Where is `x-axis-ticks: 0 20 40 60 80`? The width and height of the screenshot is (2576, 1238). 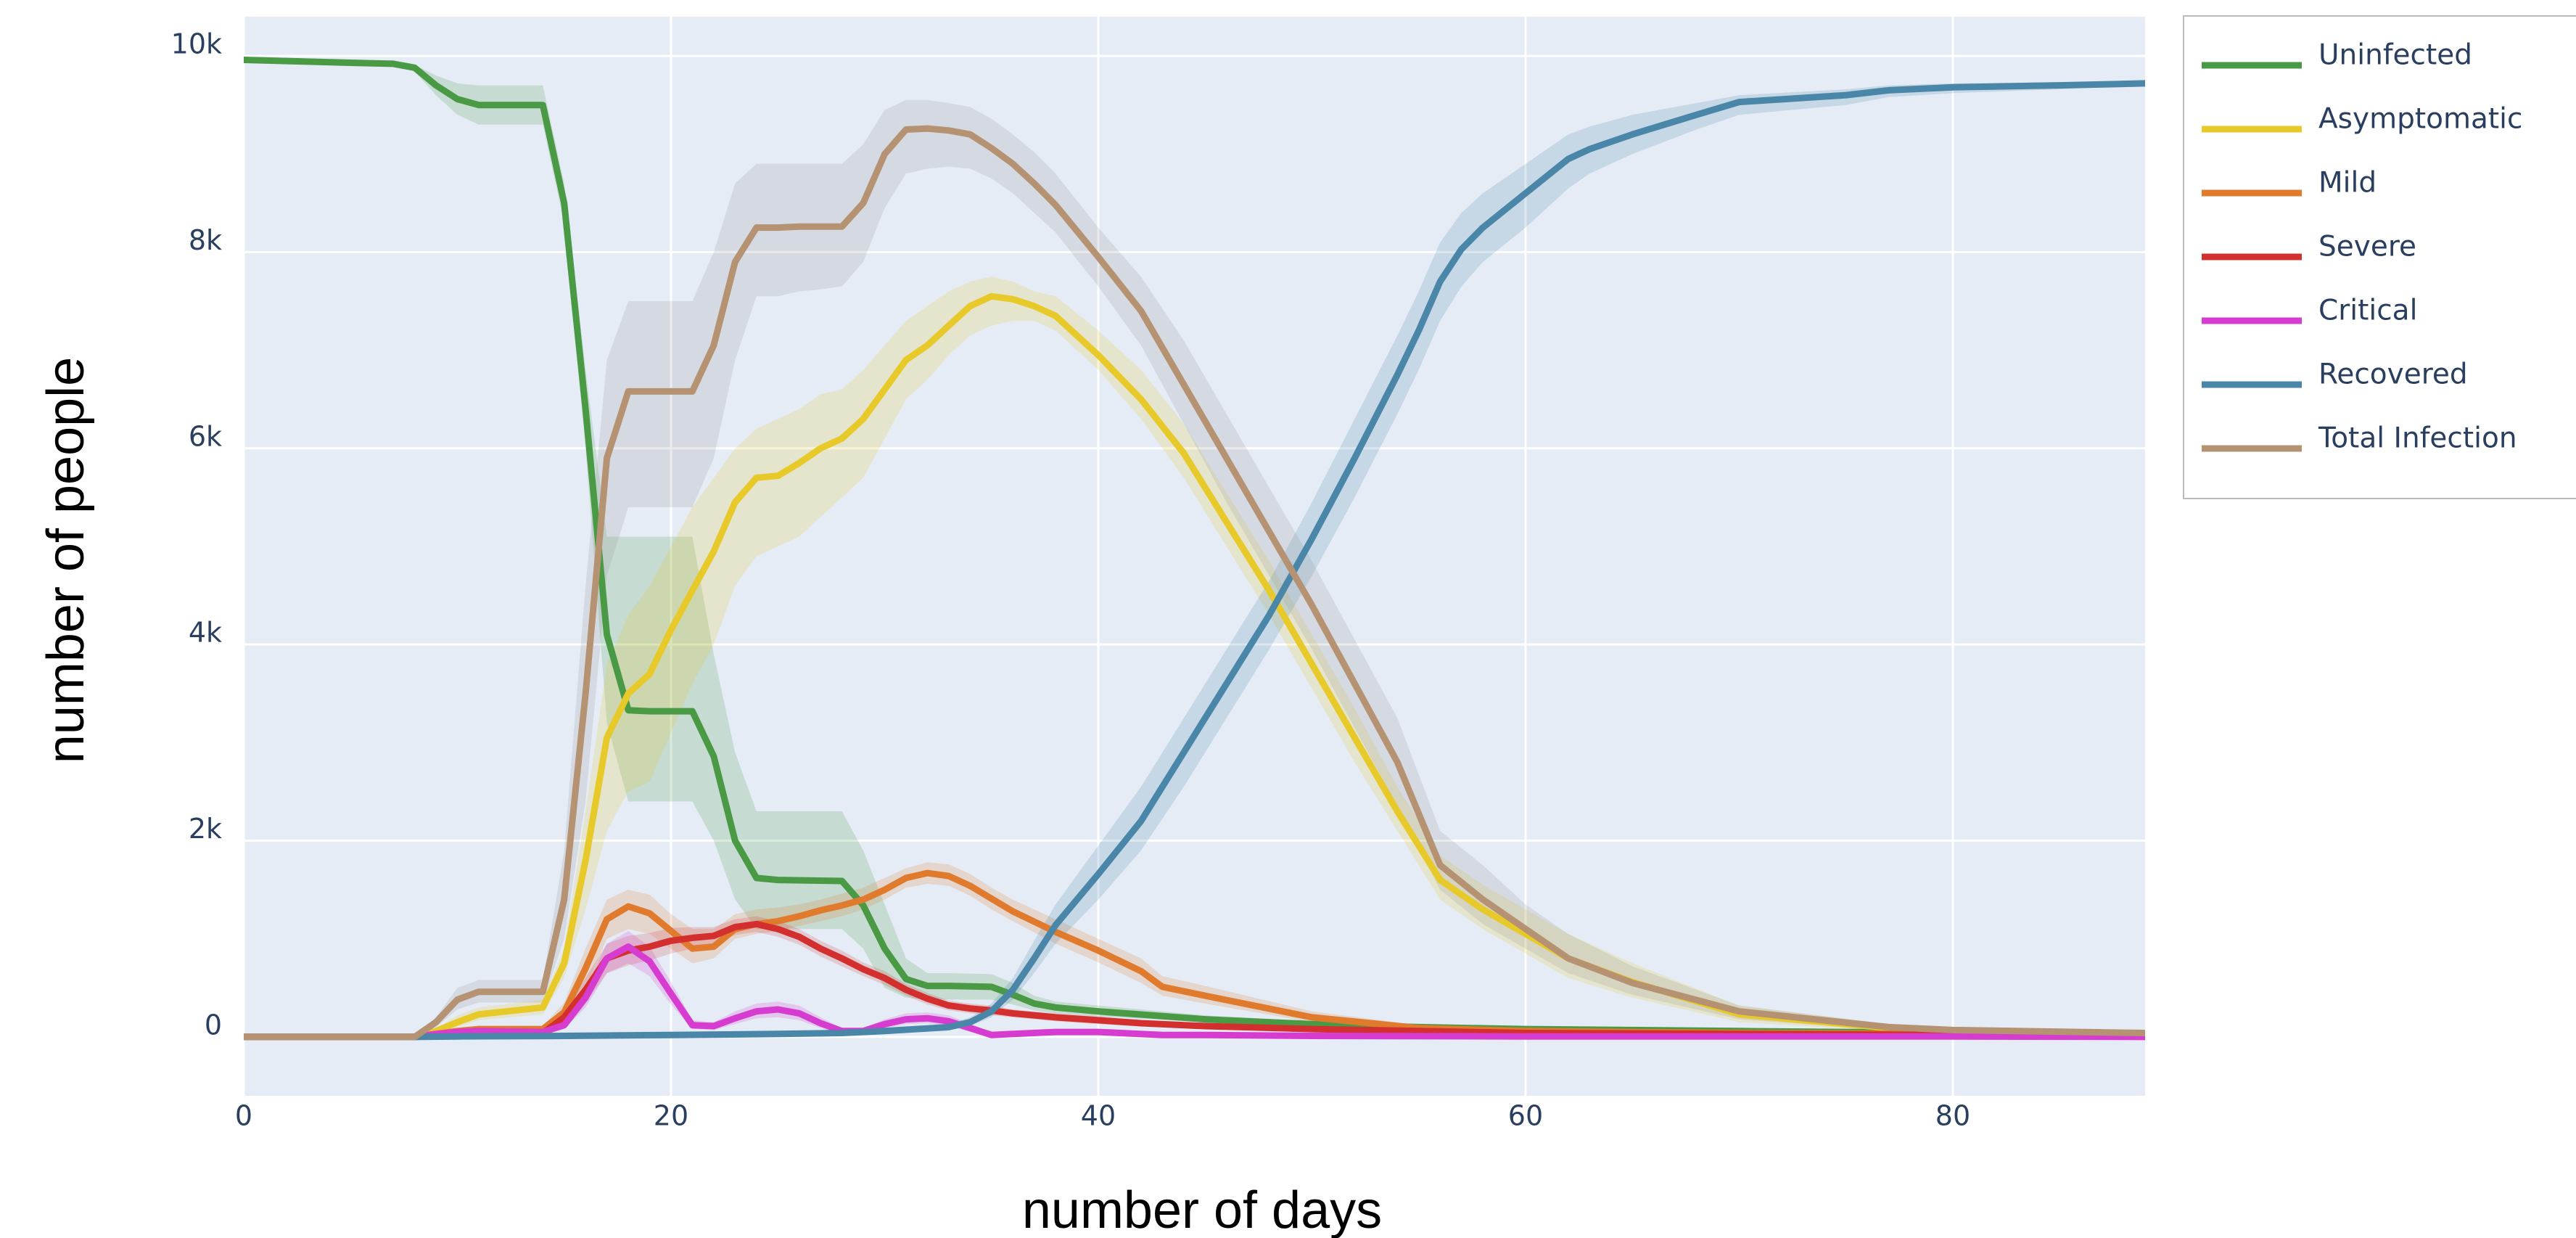
x-axis-ticks: 0 20 40 60 80 is located at coordinates (1102, 1116).